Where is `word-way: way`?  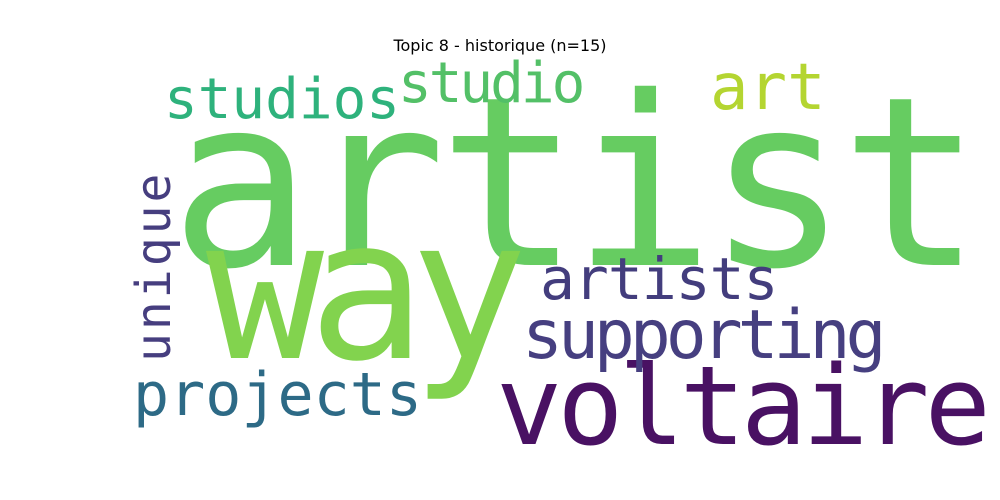
word-way: way is located at coordinates (367, 291).